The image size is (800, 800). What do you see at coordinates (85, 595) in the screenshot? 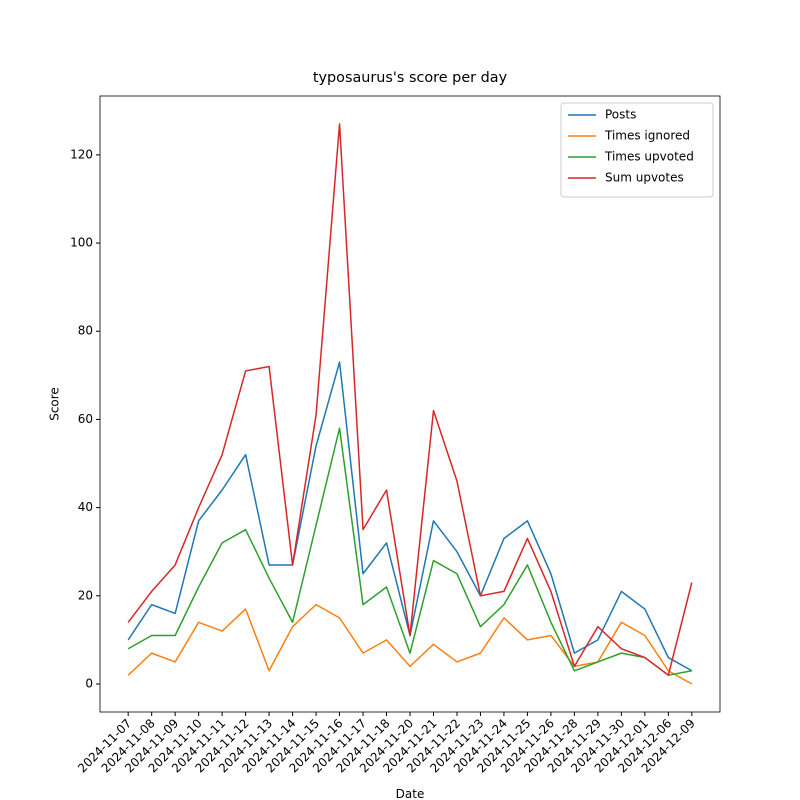
I see `y-tick-label: 20` at bounding box center [85, 595].